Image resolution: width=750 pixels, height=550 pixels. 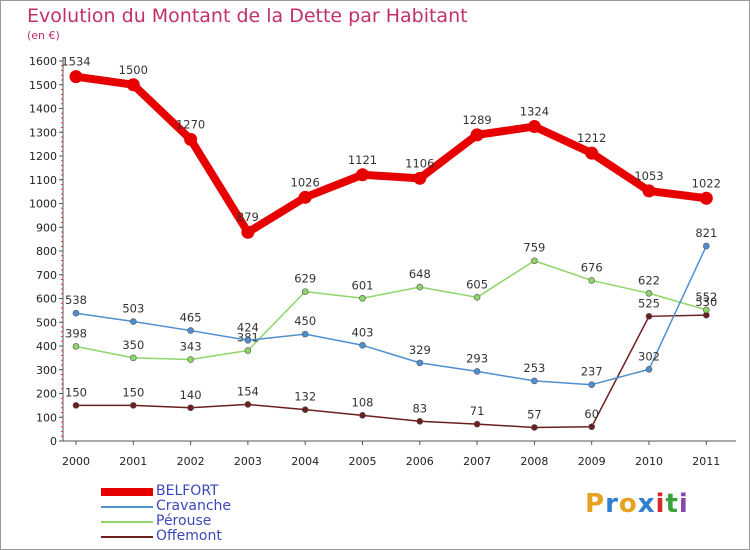 What do you see at coordinates (419, 163) in the screenshot?
I see `data-label: 1106` at bounding box center [419, 163].